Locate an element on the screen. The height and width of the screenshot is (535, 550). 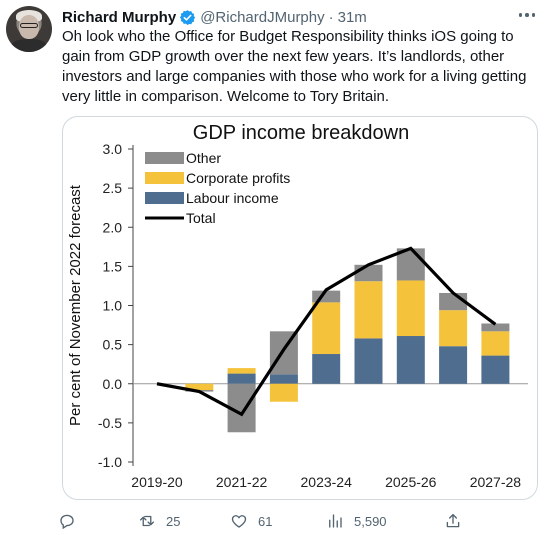
tweet-header: Richard Murphy @RichardJMurphy · 31m is located at coordinates (286, 17).